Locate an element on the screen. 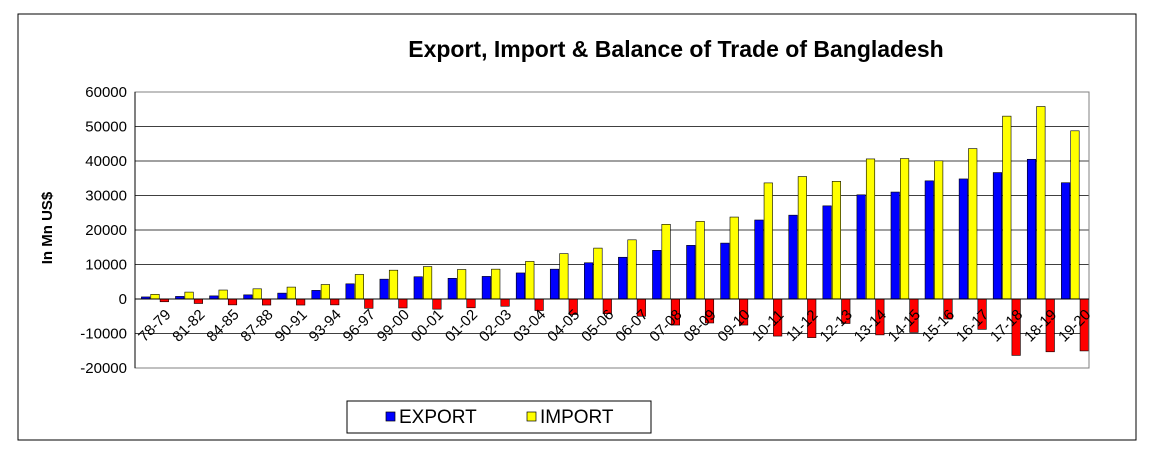 The width and height of the screenshot is (1153, 462). legend-label-export: EXPORT is located at coordinates (438, 417).